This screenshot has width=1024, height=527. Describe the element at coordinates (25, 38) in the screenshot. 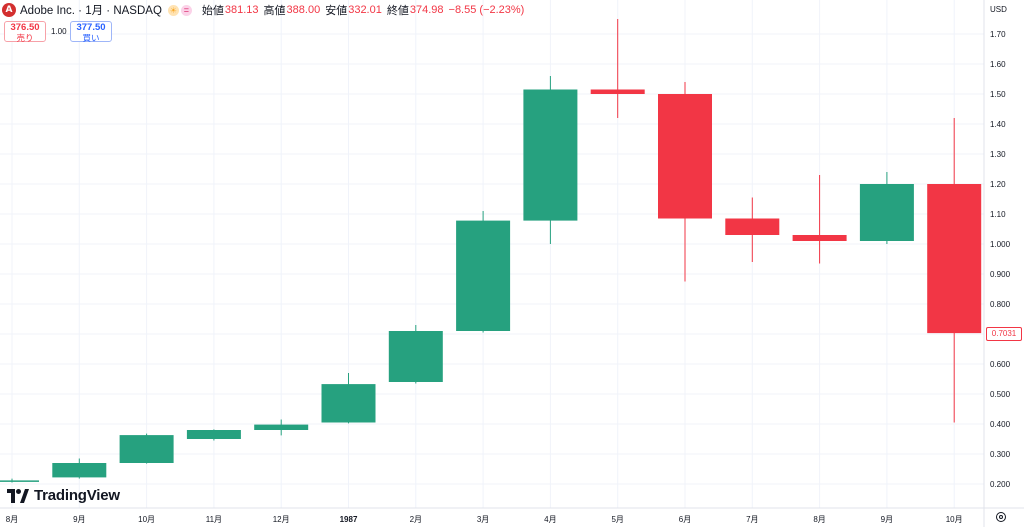

I see `sell-label: 売り` at that location.